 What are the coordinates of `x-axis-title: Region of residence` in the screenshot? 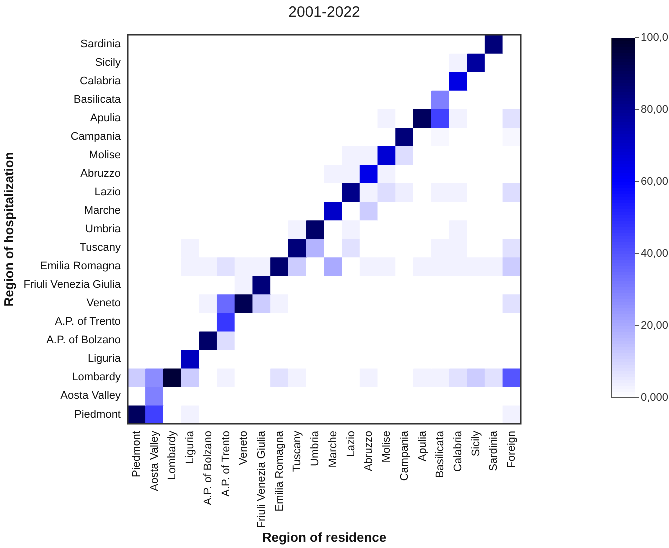 It's located at (324, 537).